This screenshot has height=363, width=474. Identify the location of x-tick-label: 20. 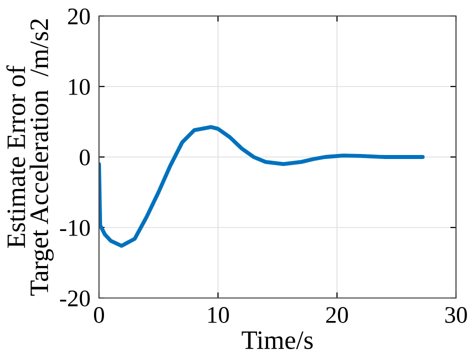
(337, 315).